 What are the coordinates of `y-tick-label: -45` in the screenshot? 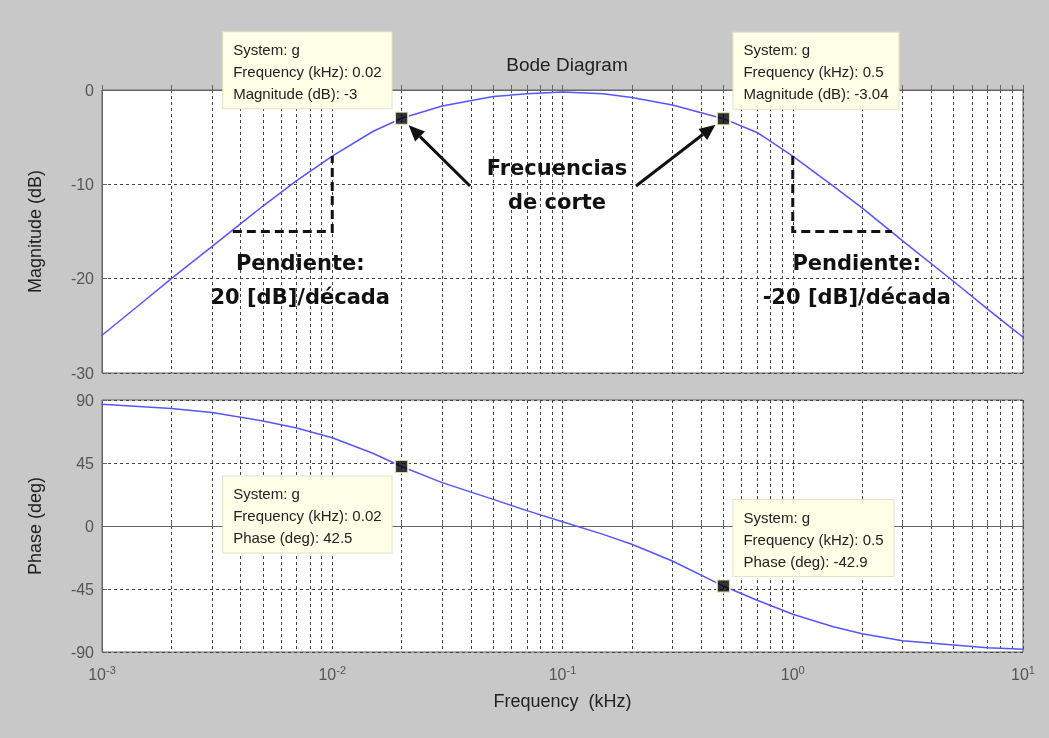 It's located at (82, 589).